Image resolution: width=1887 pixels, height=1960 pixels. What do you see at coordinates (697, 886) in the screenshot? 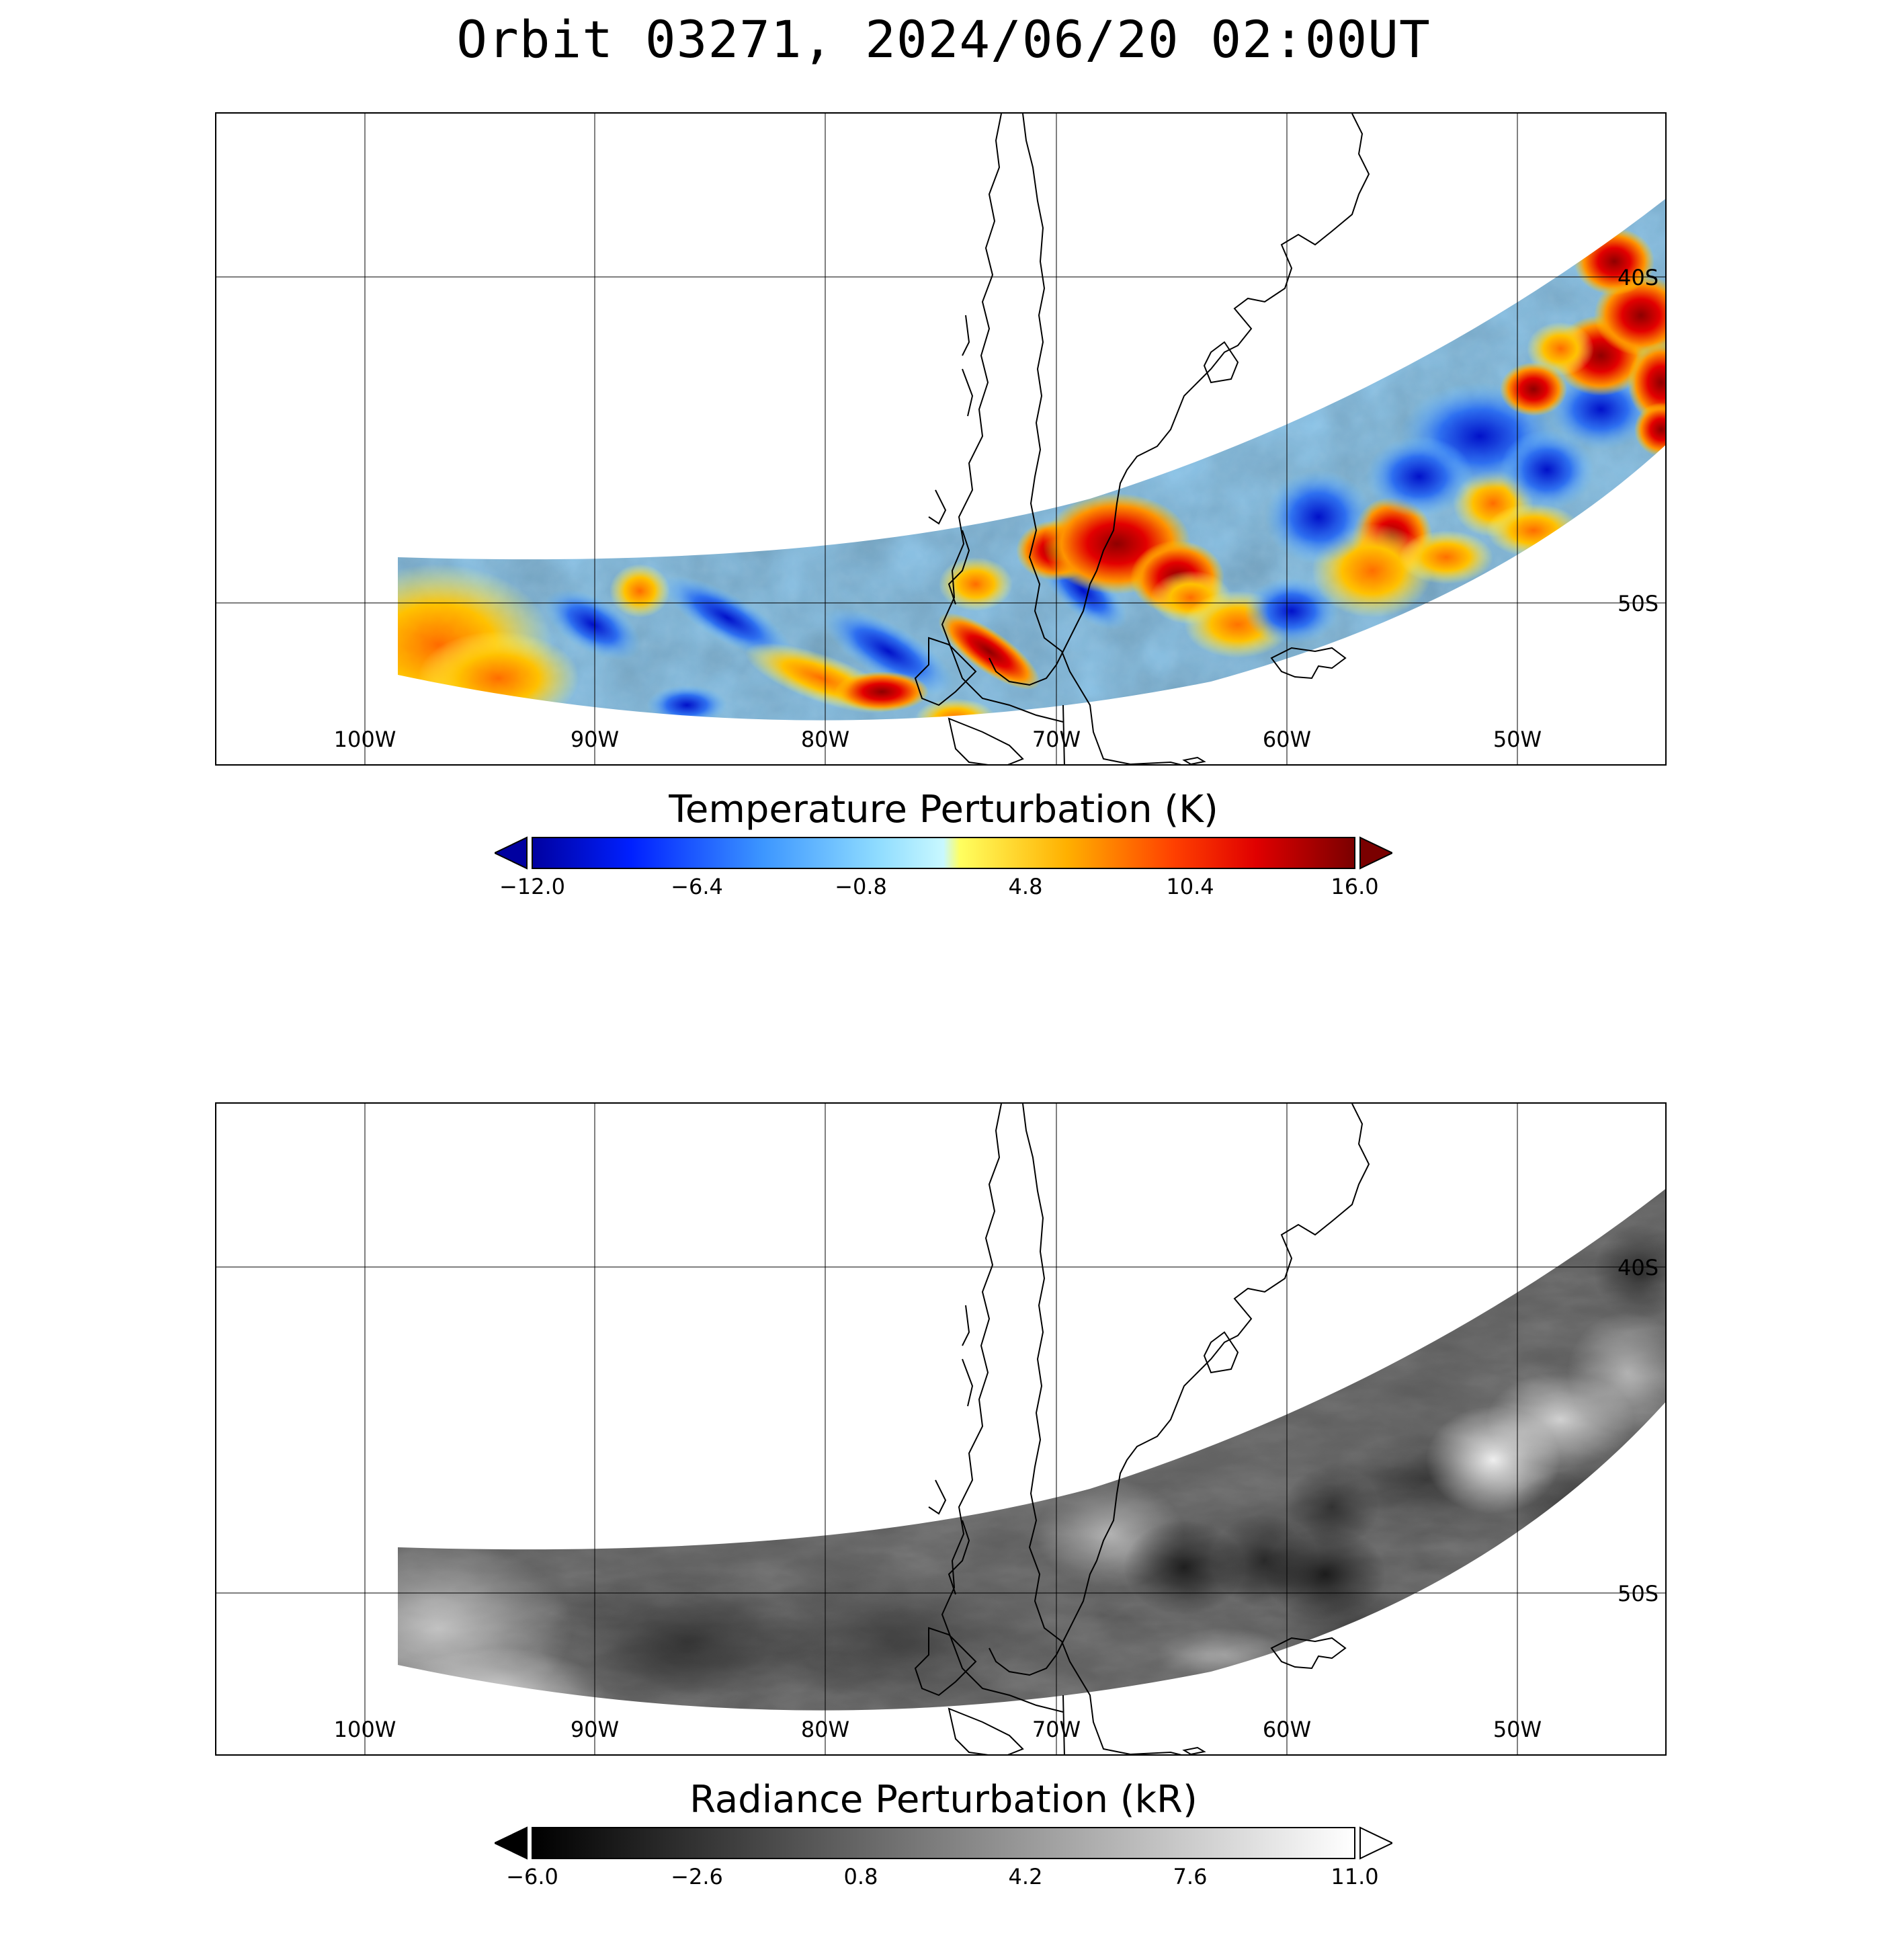
I see `temperature-tick-1: −6.4` at bounding box center [697, 886].